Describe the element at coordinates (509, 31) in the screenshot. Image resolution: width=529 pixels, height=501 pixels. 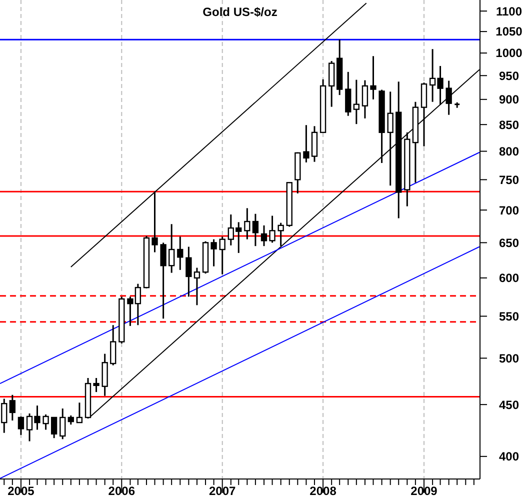
I see `y-tick-label: 1050` at that location.